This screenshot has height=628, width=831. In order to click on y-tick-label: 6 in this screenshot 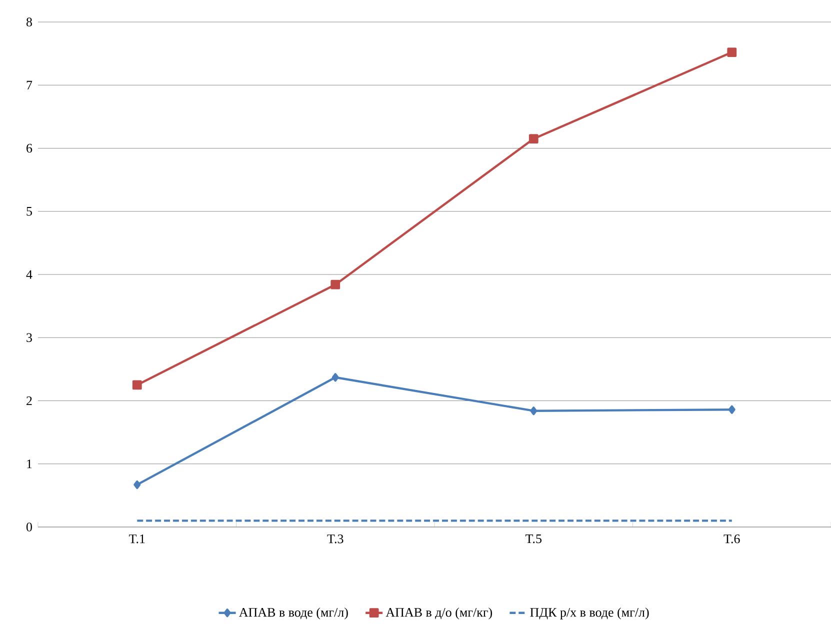, I will do `click(29, 148)`.